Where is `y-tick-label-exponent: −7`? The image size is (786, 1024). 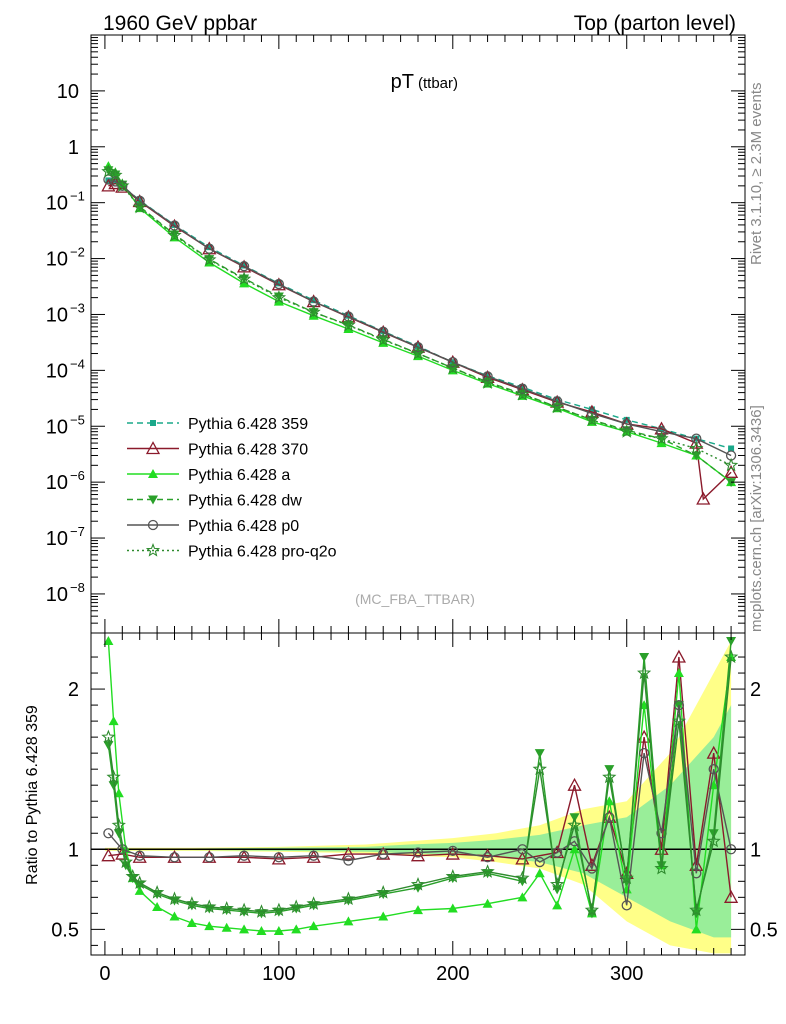
y-tick-label-exponent: −7 is located at coordinates (77, 531).